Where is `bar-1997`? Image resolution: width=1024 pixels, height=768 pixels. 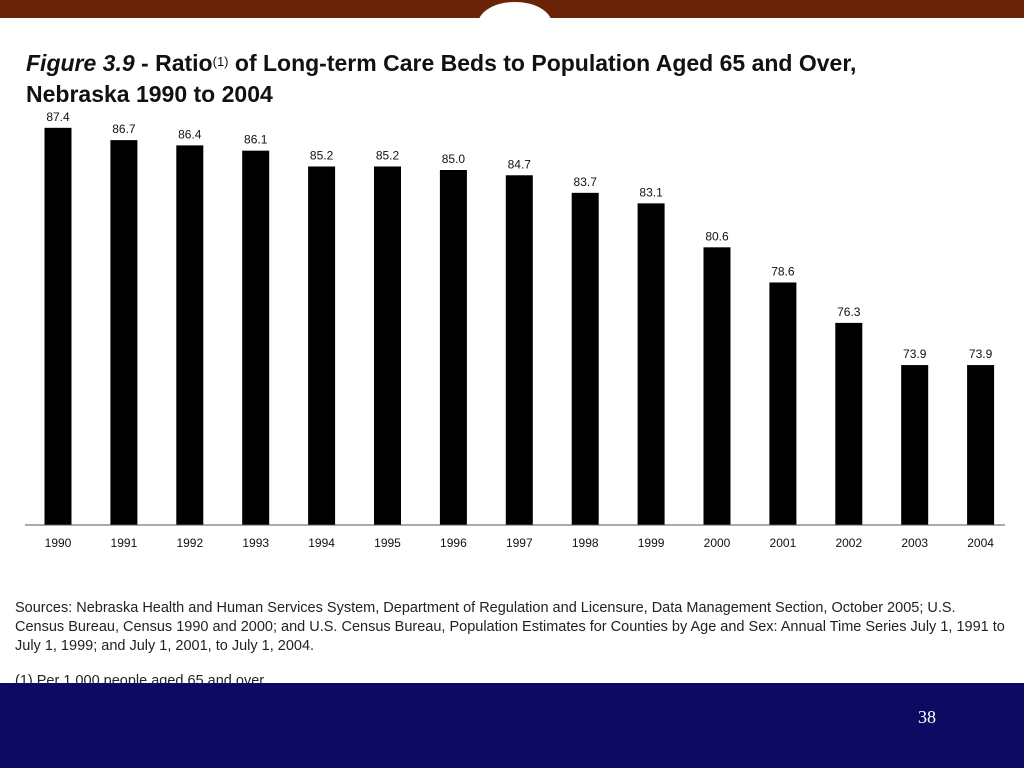 bar-1997 is located at coordinates (519, 350).